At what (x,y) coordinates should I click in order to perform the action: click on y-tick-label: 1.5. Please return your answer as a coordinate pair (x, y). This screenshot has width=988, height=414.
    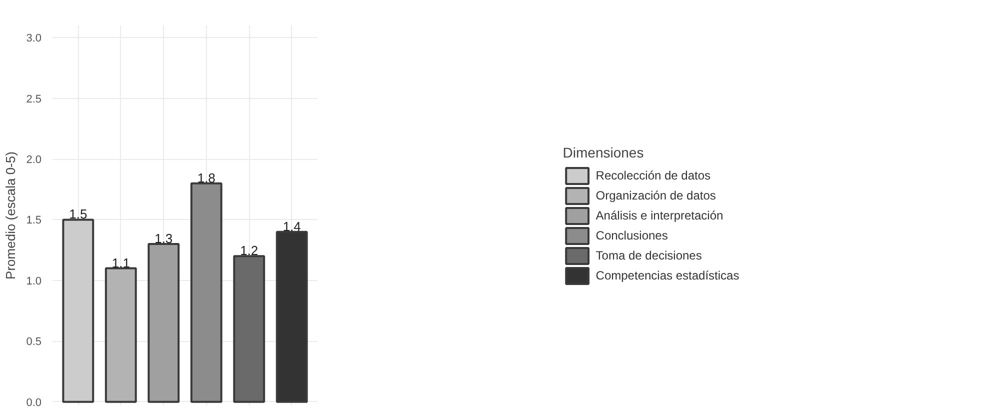
    Looking at the image, I should click on (34, 220).